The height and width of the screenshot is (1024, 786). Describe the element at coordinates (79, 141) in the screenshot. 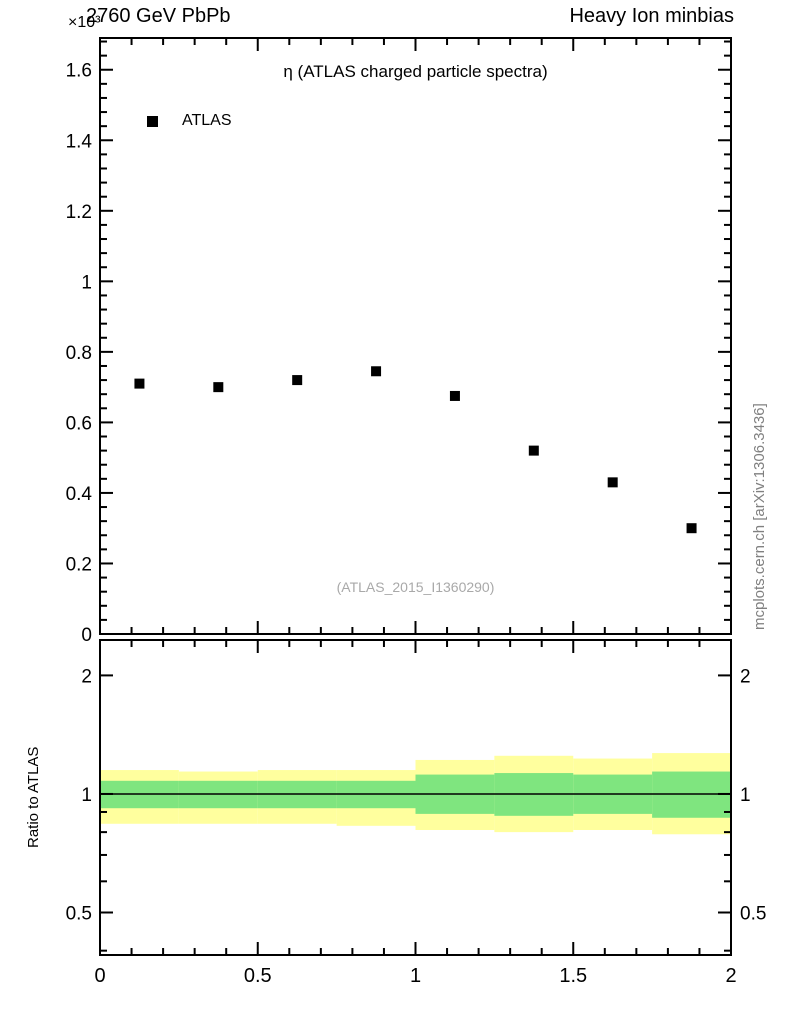

I see `main-ytick-label: 1.4` at that location.